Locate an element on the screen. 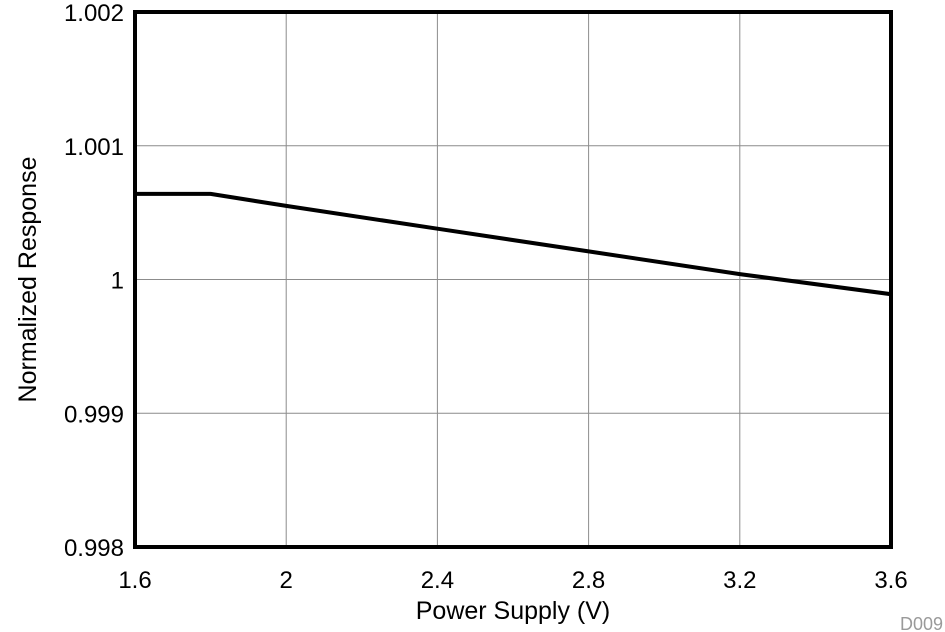  y-tick-label: 0.998 is located at coordinates (94, 548).